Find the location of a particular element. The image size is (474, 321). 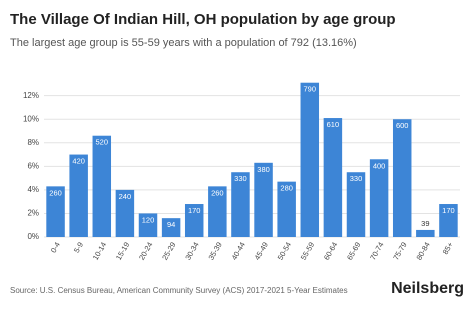

y-tick-label: 6% is located at coordinates (33, 165).